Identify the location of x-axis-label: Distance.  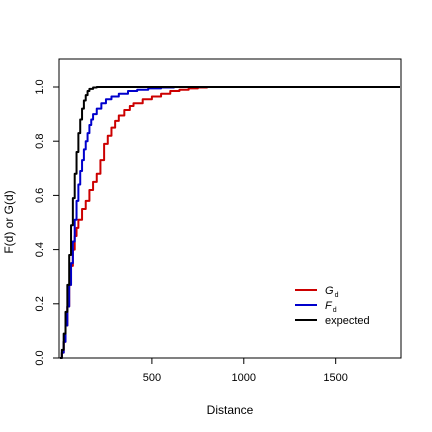
(230, 410).